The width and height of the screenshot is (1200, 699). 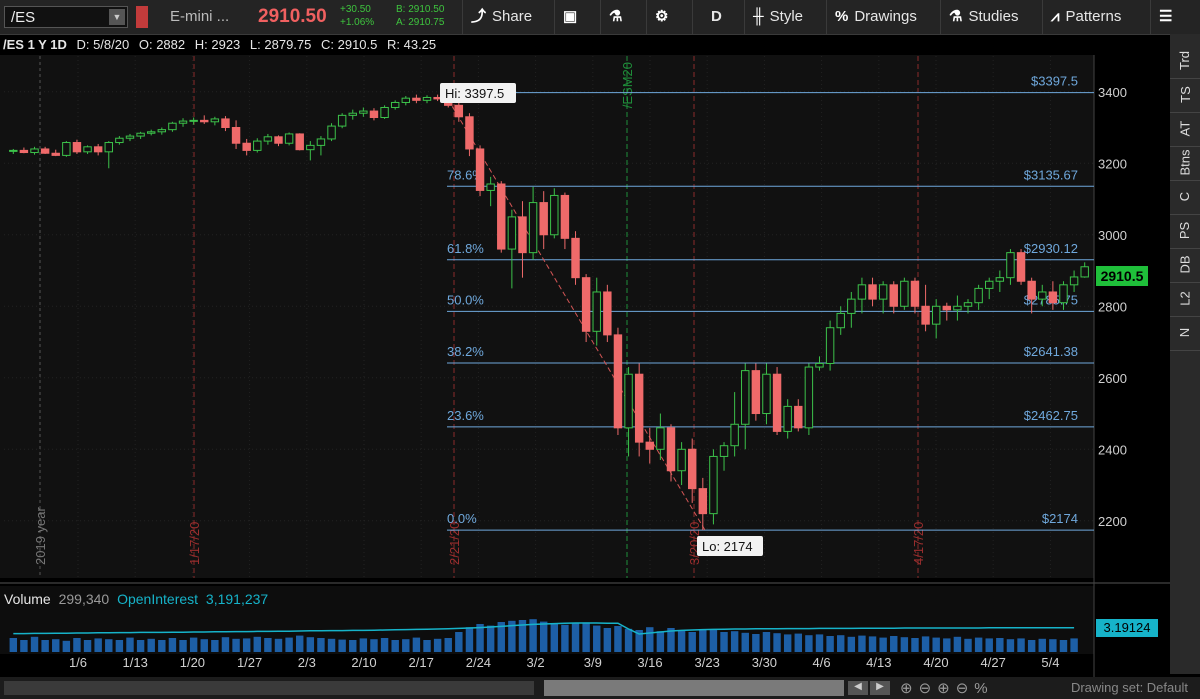 What do you see at coordinates (991, 17) in the screenshot?
I see `studies-button: ⚗ Studies` at bounding box center [991, 17].